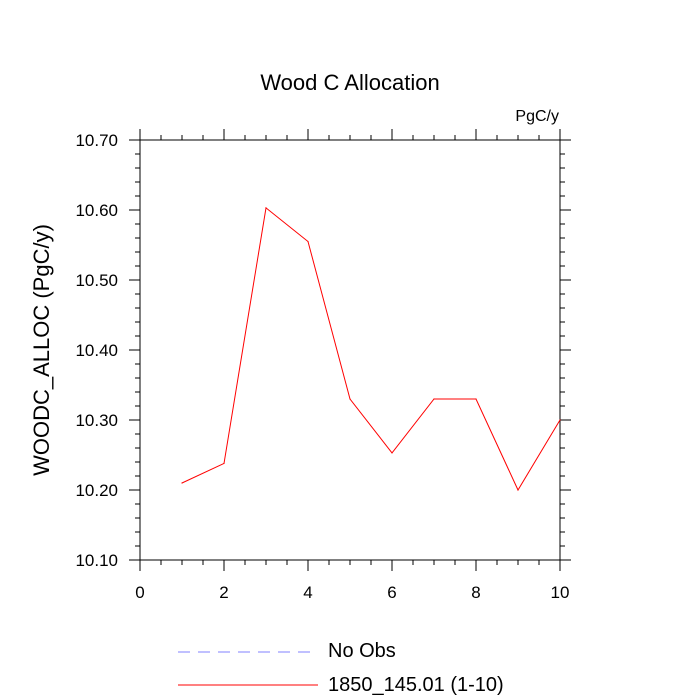  I want to click on y-tick-label: 10.40, so click(96, 350).